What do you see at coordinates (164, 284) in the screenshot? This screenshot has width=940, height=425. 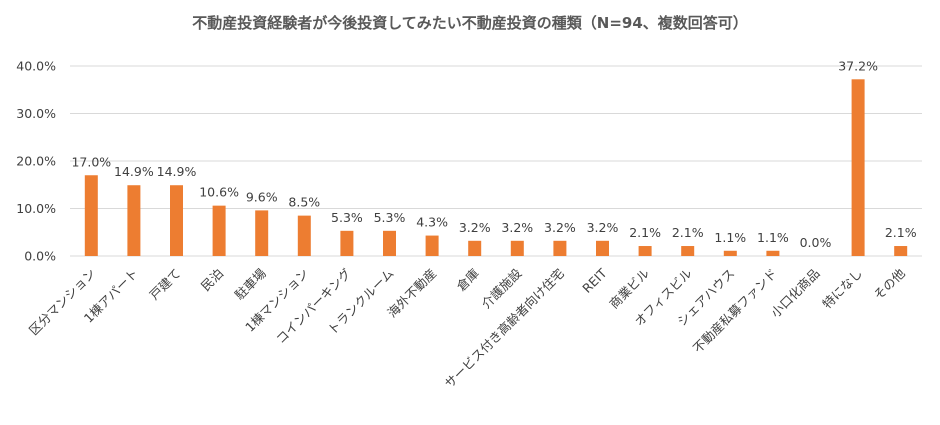 I see `category-label: 戸建て` at bounding box center [164, 284].